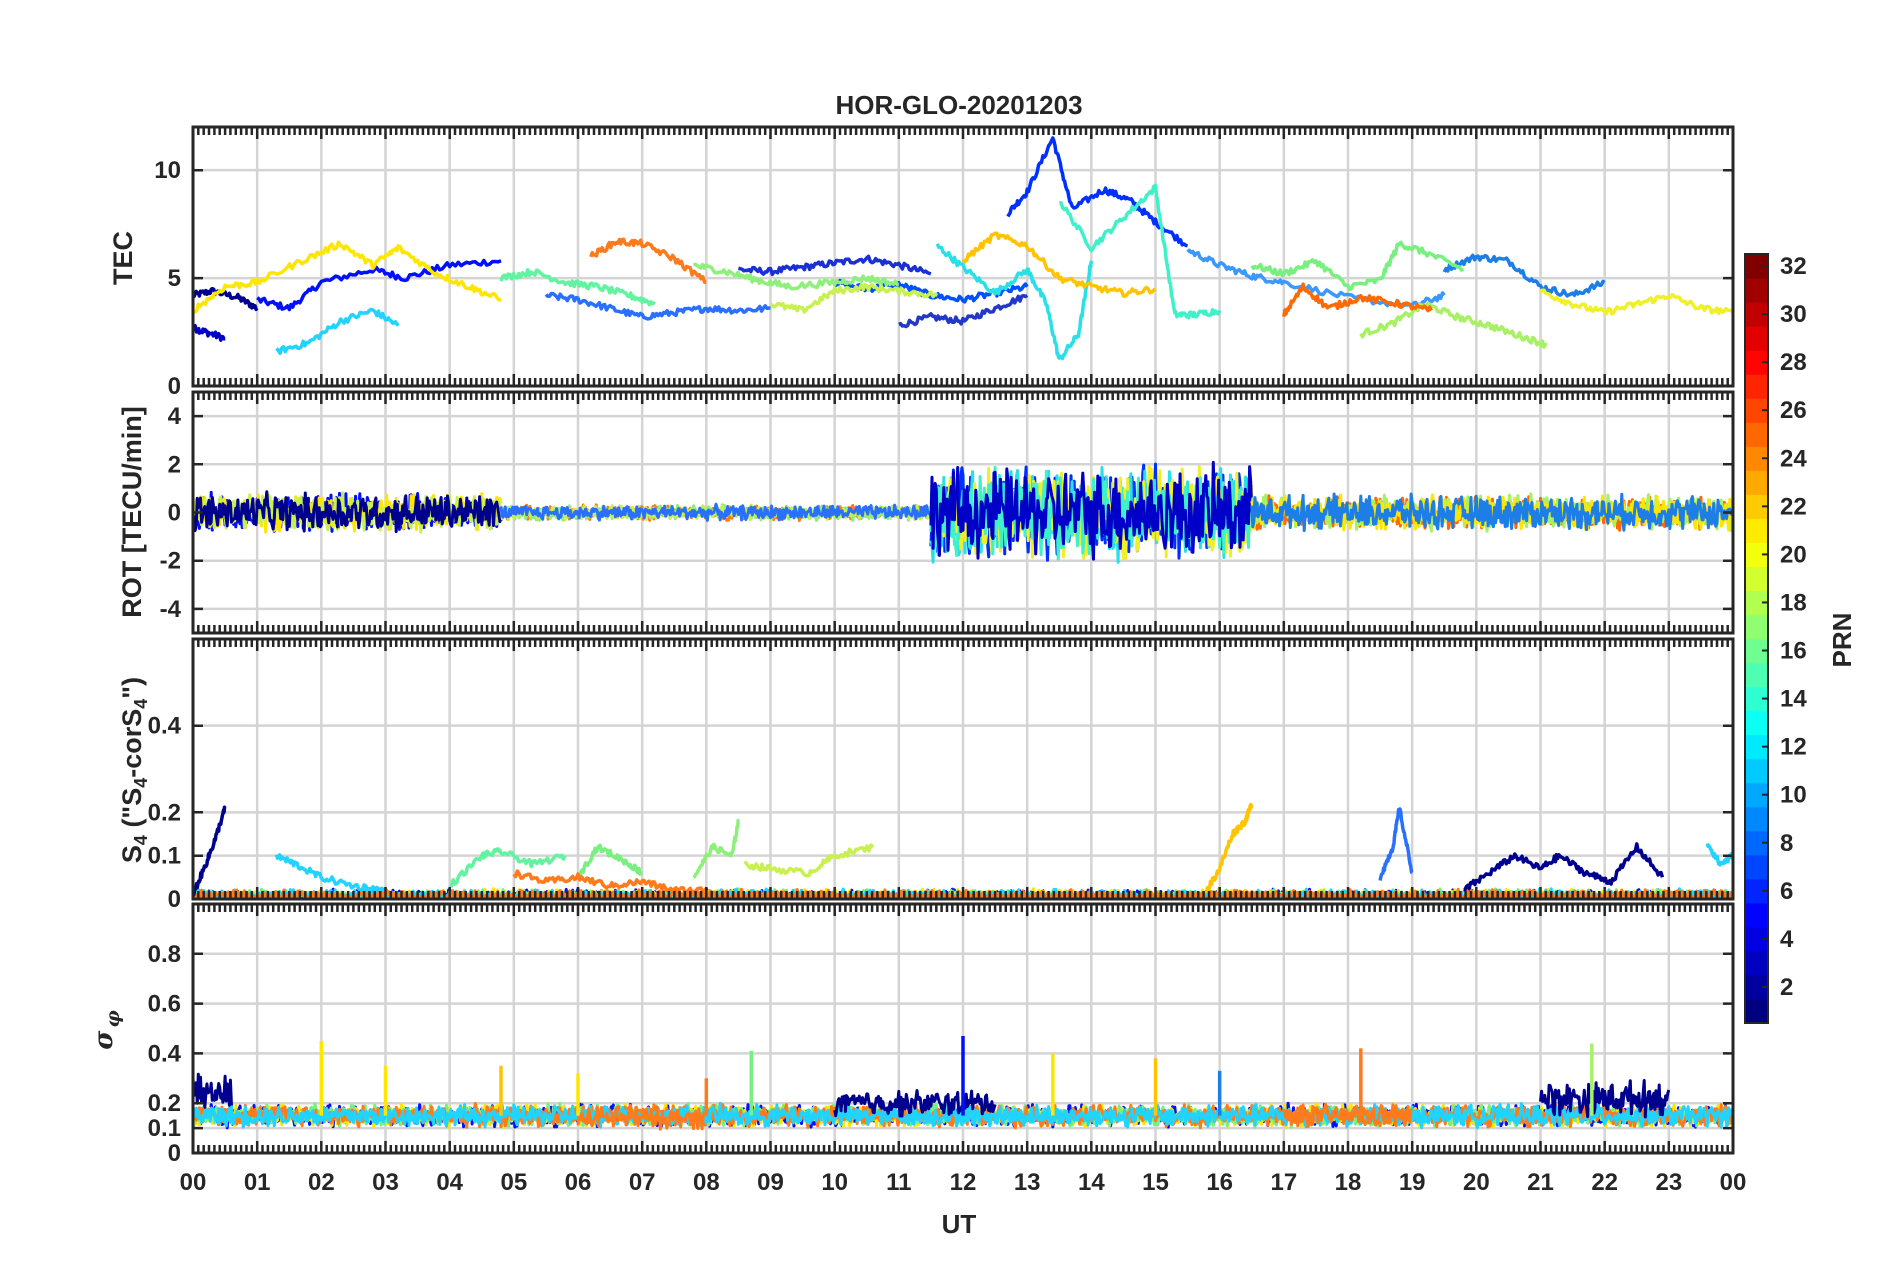 The image size is (1902, 1272). Describe the element at coordinates (898, 1182) in the screenshot. I see `x-tick-label: 11` at that location.